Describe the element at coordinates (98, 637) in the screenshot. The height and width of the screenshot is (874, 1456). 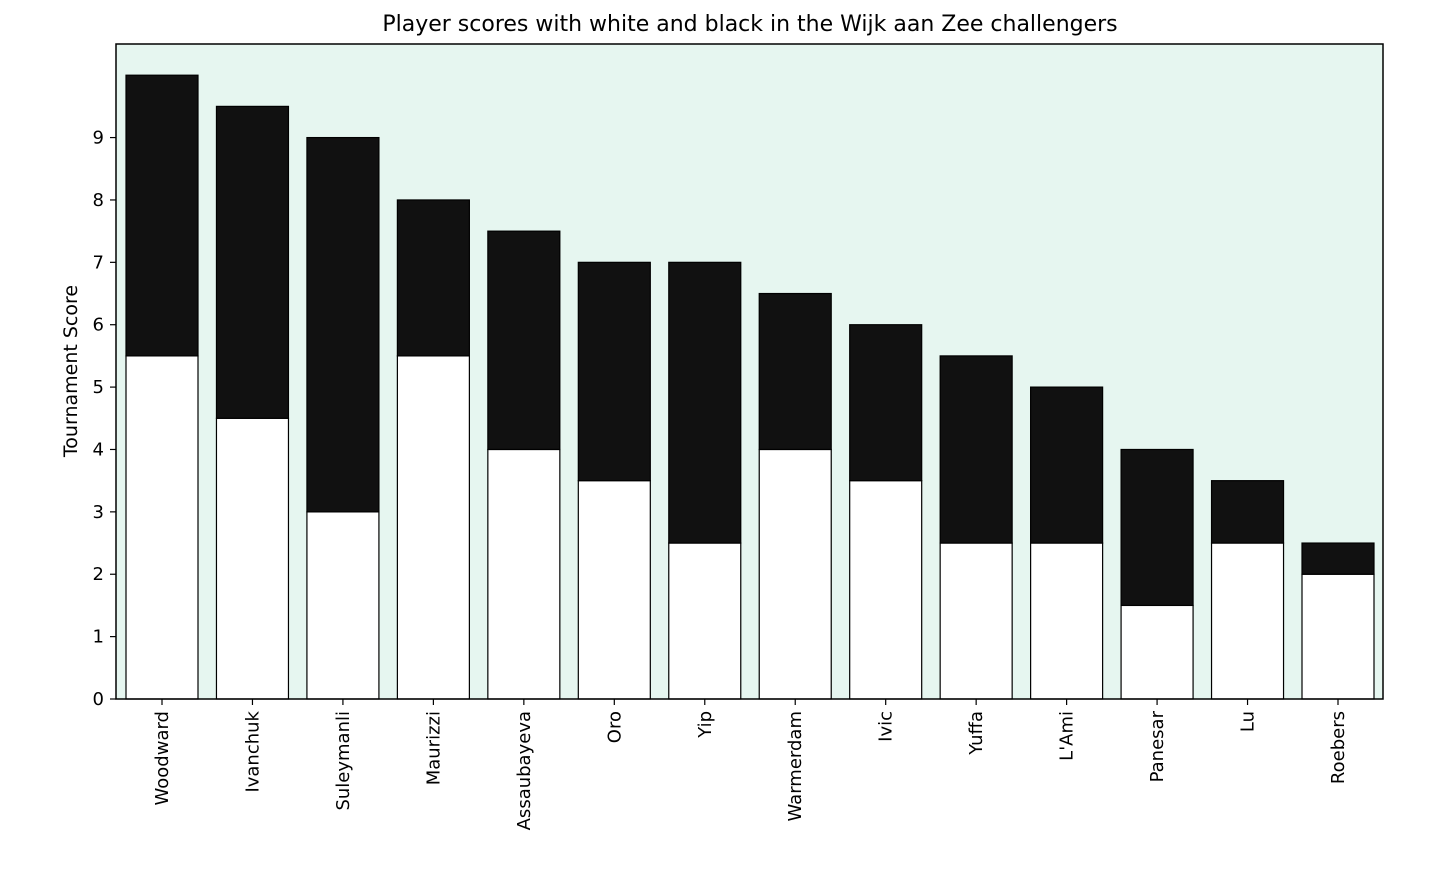
I see `y-tick-label: 1` at that location.